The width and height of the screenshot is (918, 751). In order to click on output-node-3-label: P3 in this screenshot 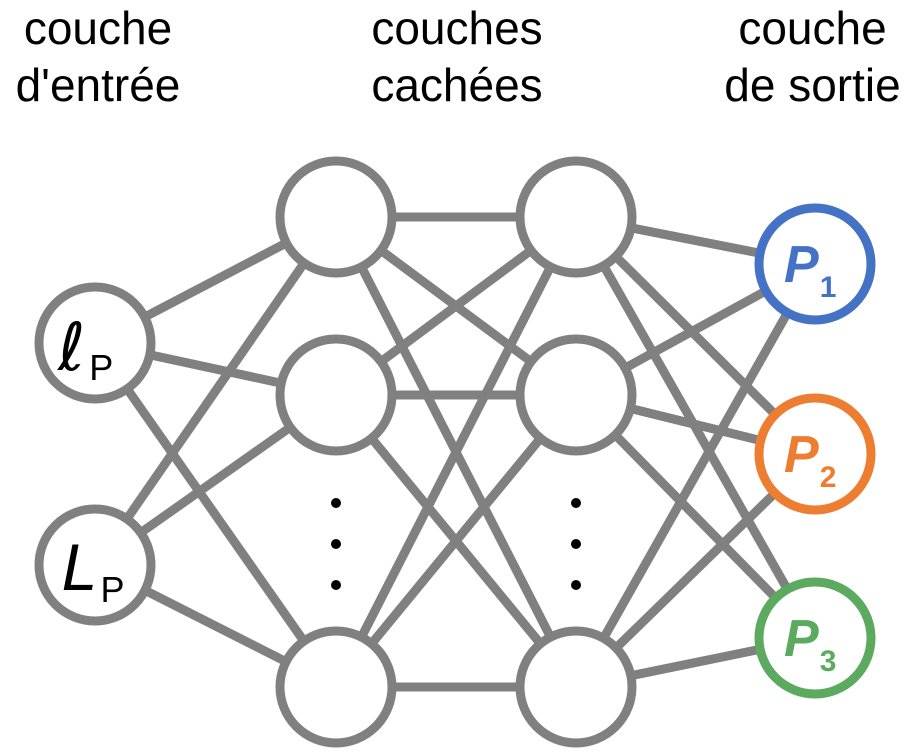, I will do `click(810, 644)`.